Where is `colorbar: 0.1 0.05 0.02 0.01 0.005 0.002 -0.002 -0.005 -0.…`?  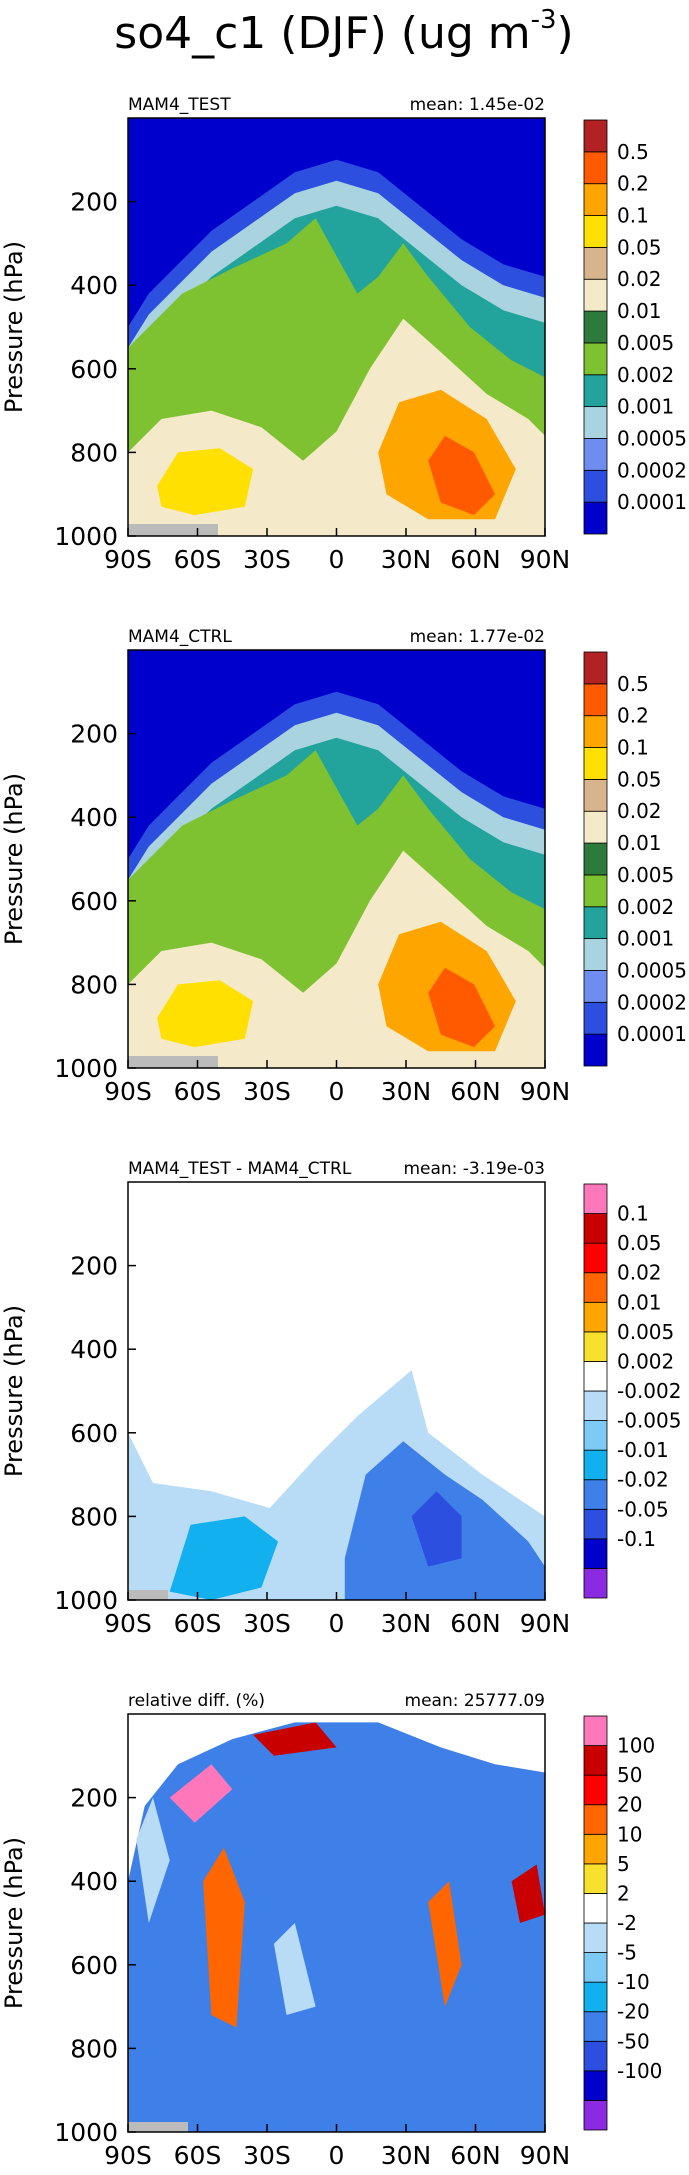
colorbar: 0.1 0.05 0.02 0.01 0.005 0.002 -0.002 -0.005 -0.… is located at coordinates (632, 1391).